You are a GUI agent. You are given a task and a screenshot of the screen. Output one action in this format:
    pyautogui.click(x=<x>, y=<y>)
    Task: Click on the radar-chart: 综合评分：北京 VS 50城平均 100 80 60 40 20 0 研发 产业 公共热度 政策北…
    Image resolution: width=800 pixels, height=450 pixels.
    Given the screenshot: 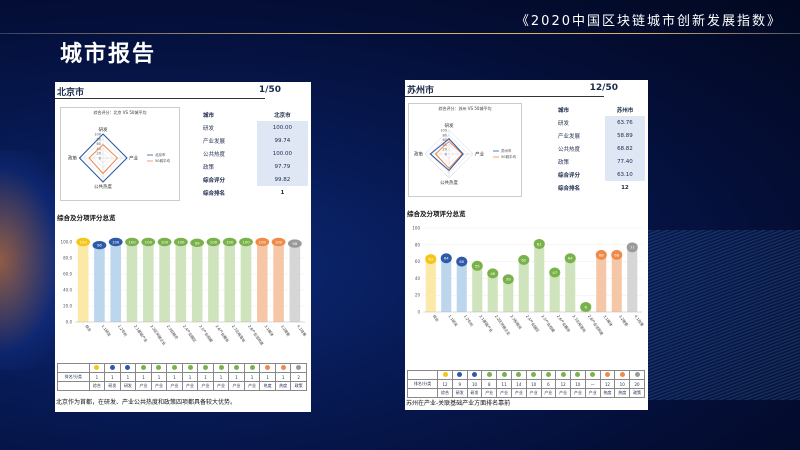 What is the action you would take?
    pyautogui.click(x=120, y=154)
    